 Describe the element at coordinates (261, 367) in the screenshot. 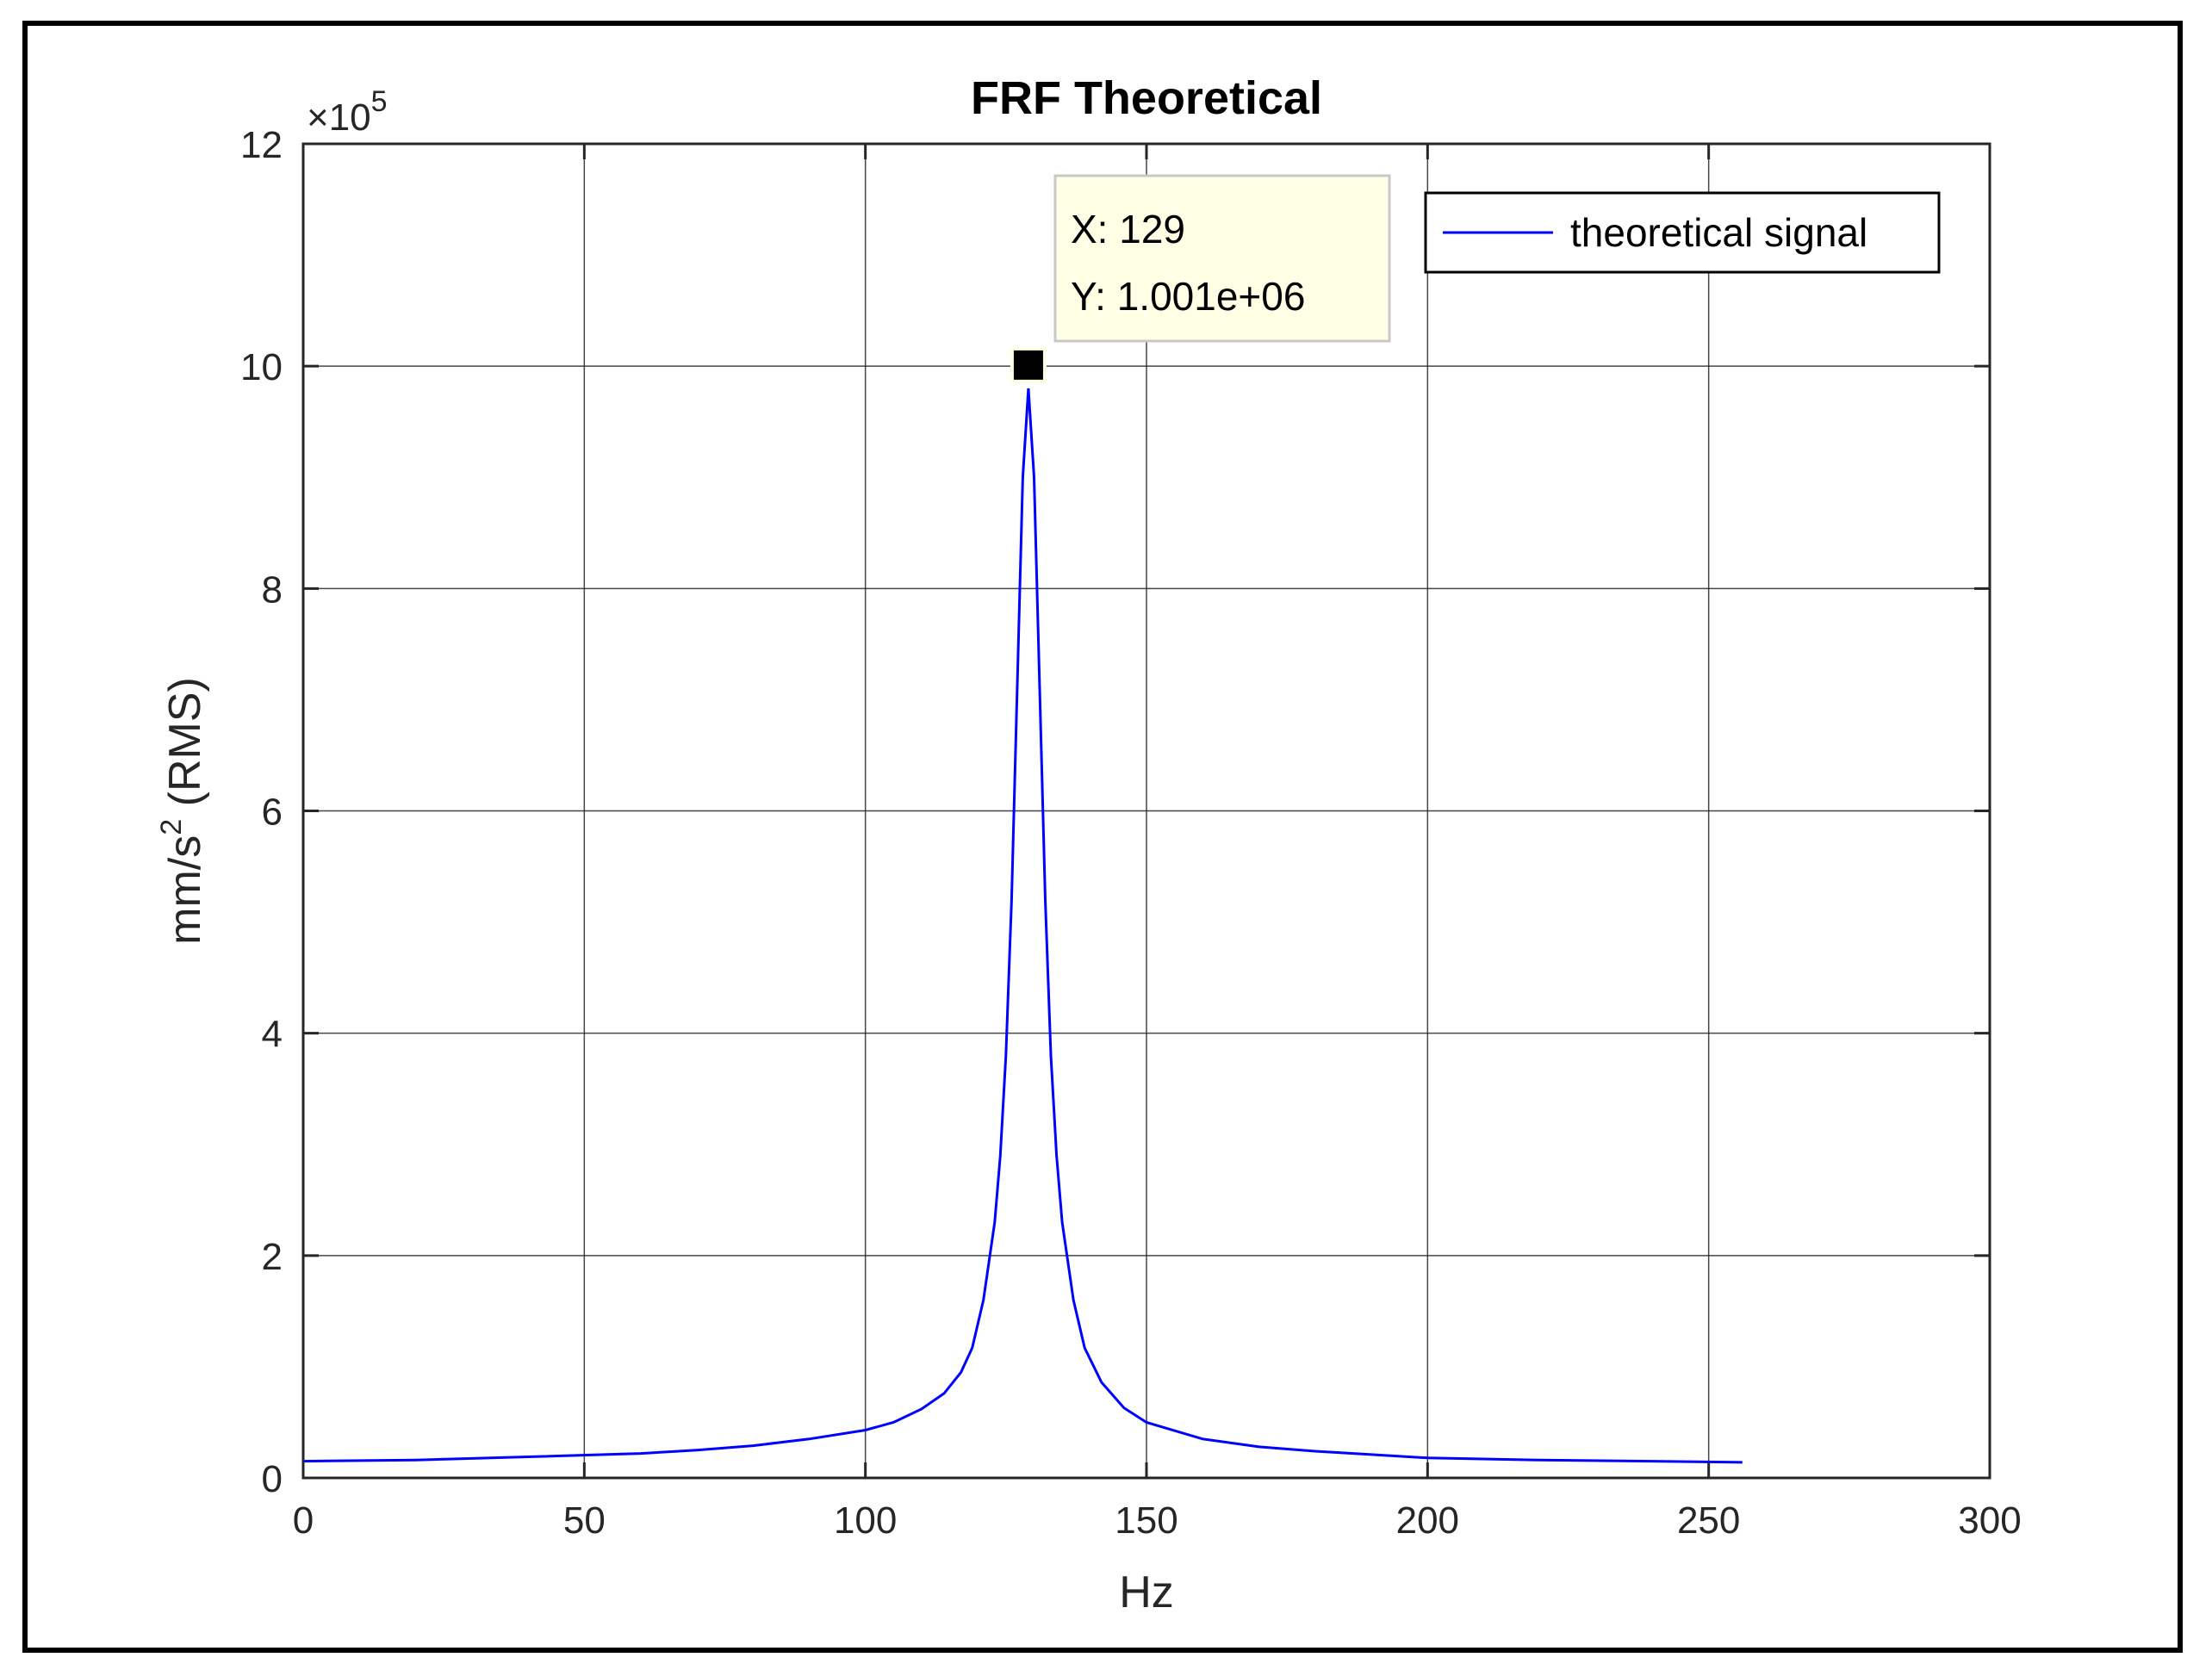

I see `y-tick-label: 10` at that location.